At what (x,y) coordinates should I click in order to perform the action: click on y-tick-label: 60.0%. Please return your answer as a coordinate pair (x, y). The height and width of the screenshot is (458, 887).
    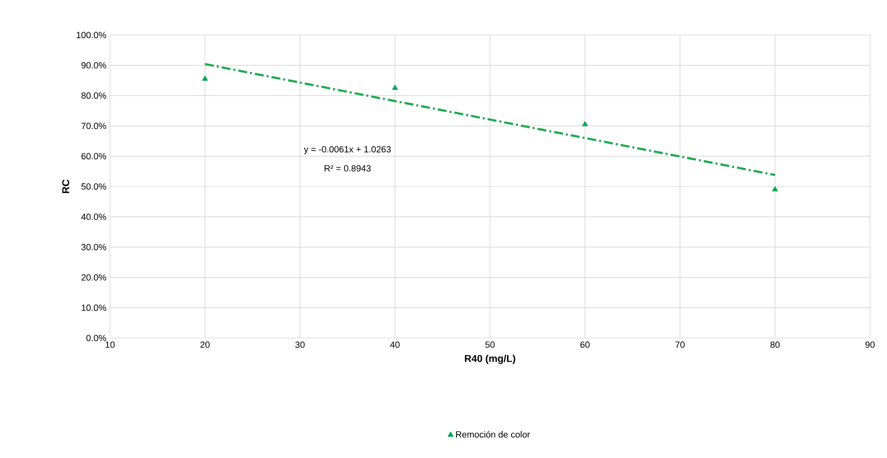
    Looking at the image, I should click on (94, 156).